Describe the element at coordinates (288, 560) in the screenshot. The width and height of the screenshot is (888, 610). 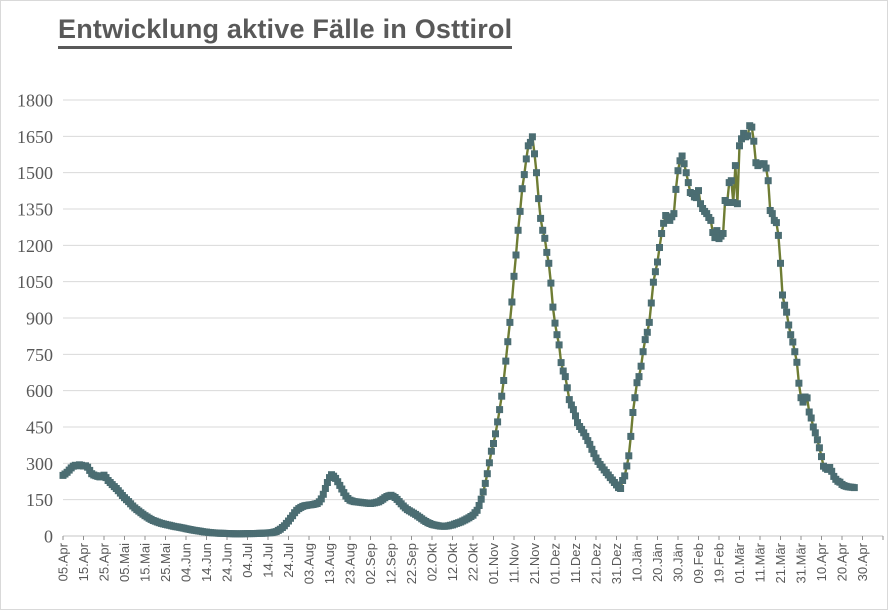
I see `x-tick-label: 24.Jul` at that location.